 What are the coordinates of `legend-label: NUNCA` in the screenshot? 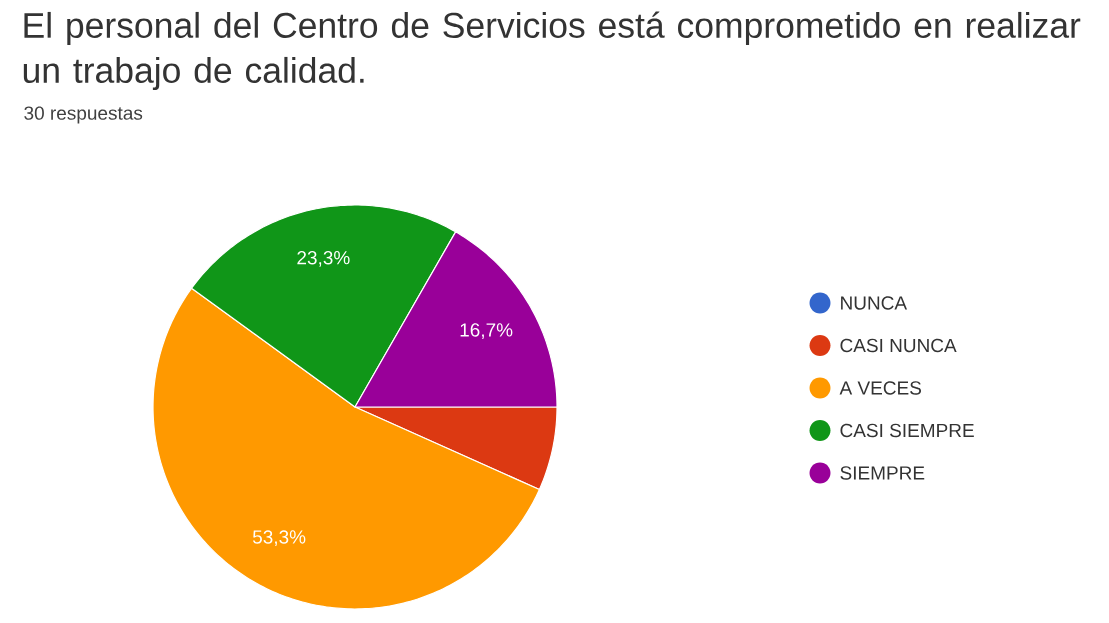 It's located at (874, 303).